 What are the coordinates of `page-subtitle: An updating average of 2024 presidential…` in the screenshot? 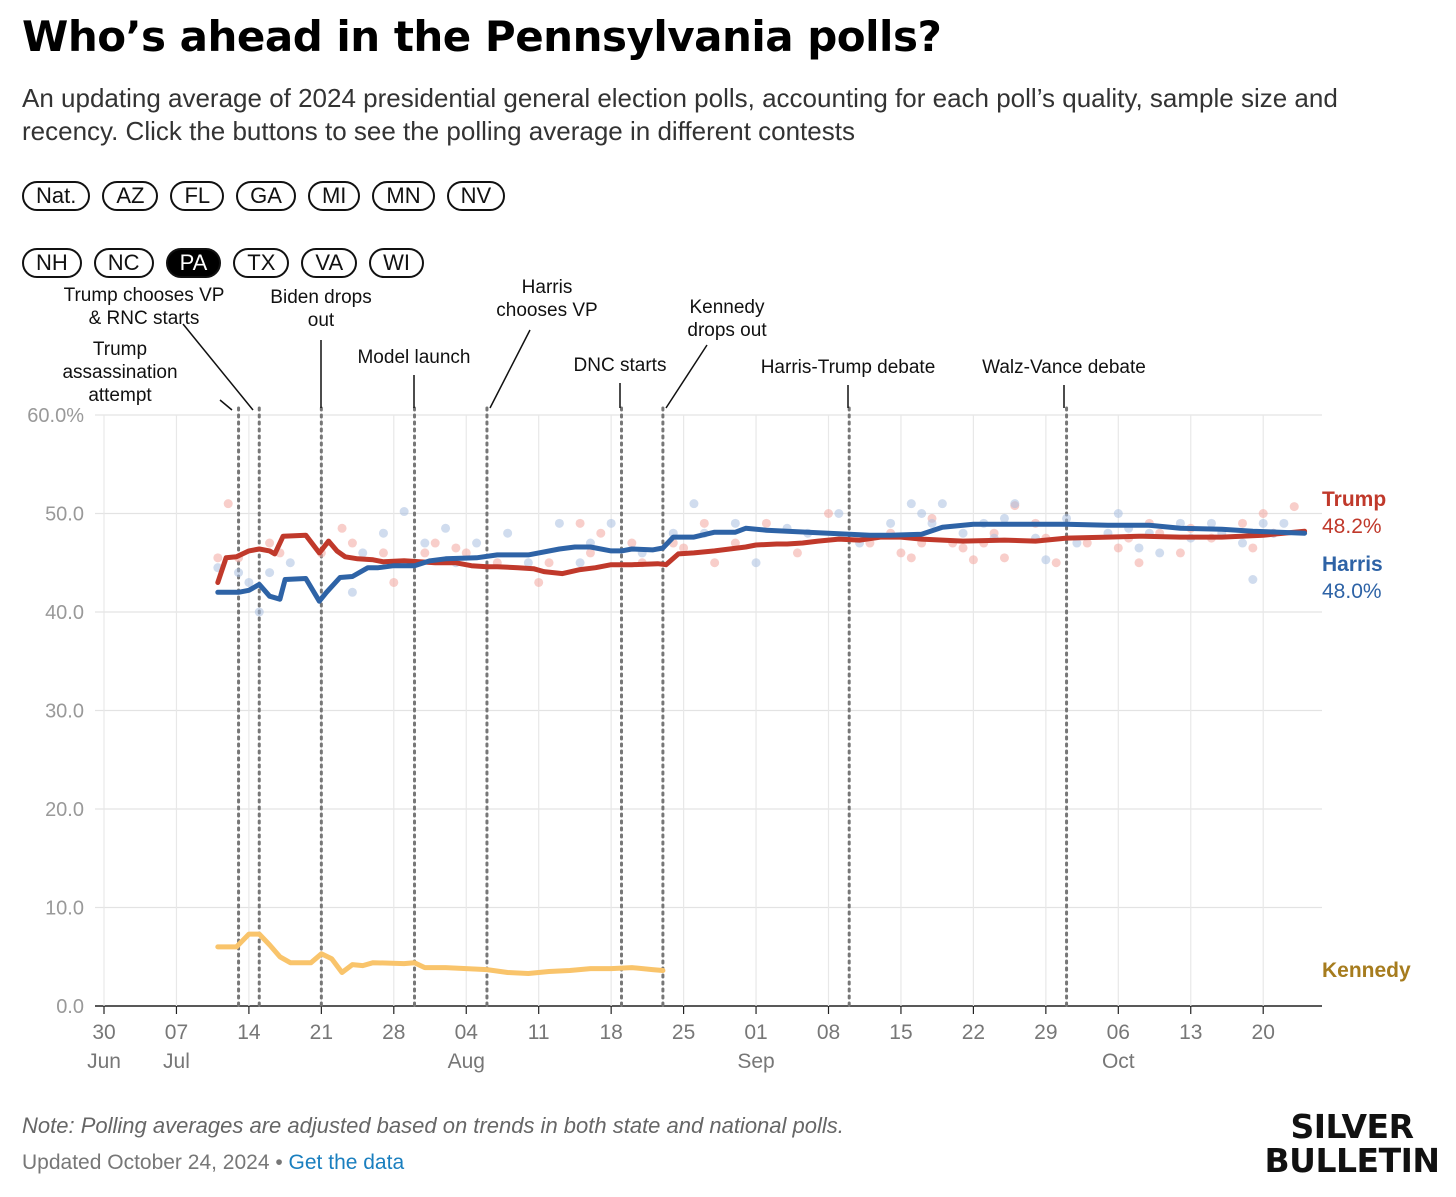 It's located at (680, 114).